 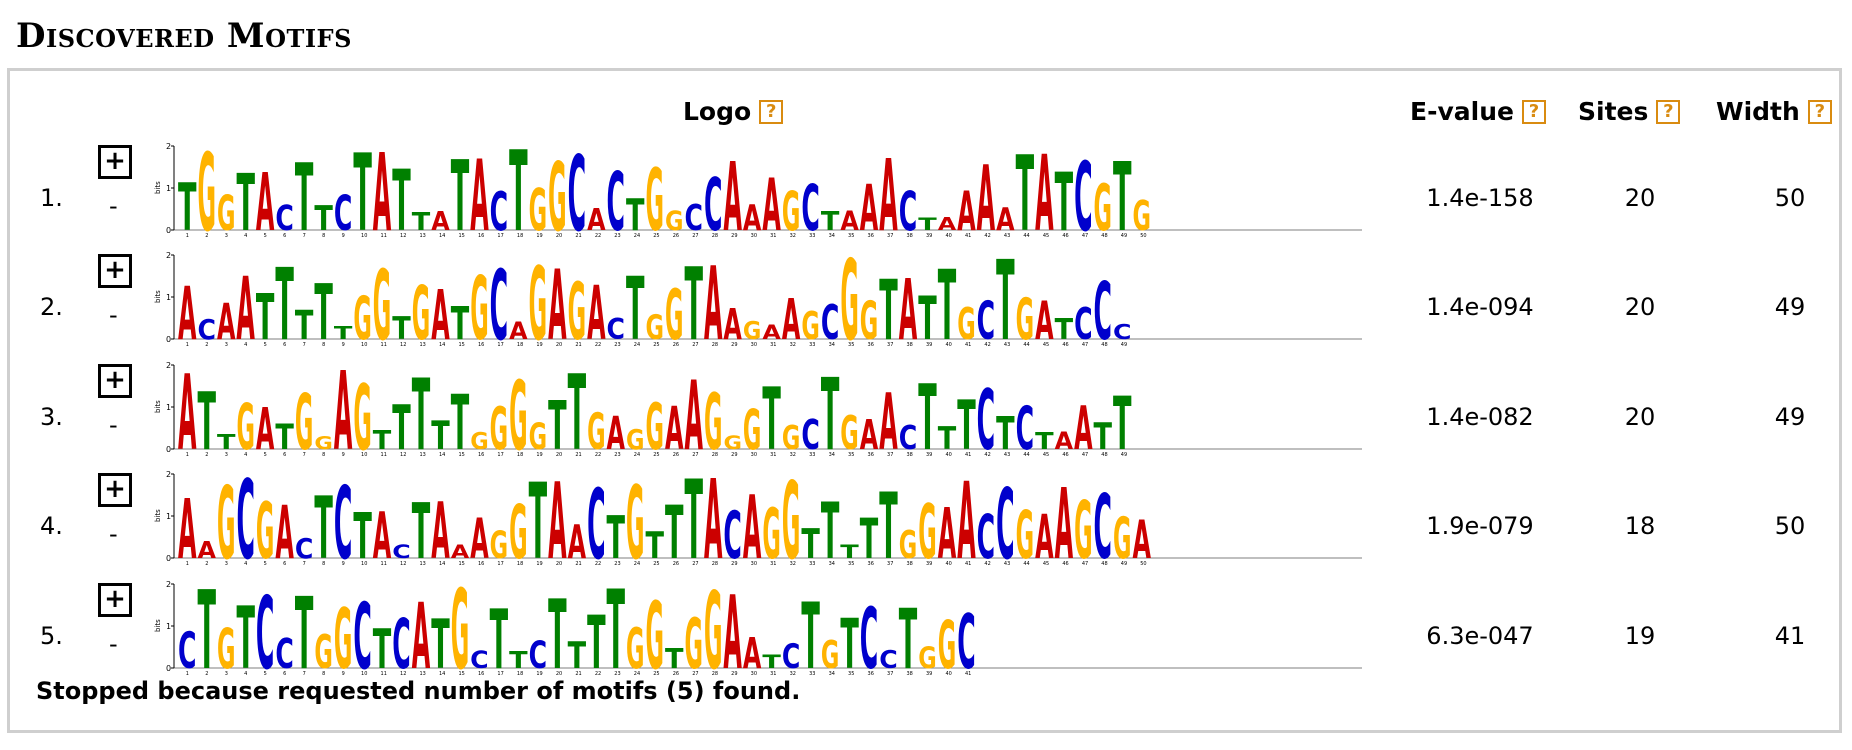 What do you see at coordinates (364, 454) in the screenshot?
I see `logo-position-label: 10` at bounding box center [364, 454].